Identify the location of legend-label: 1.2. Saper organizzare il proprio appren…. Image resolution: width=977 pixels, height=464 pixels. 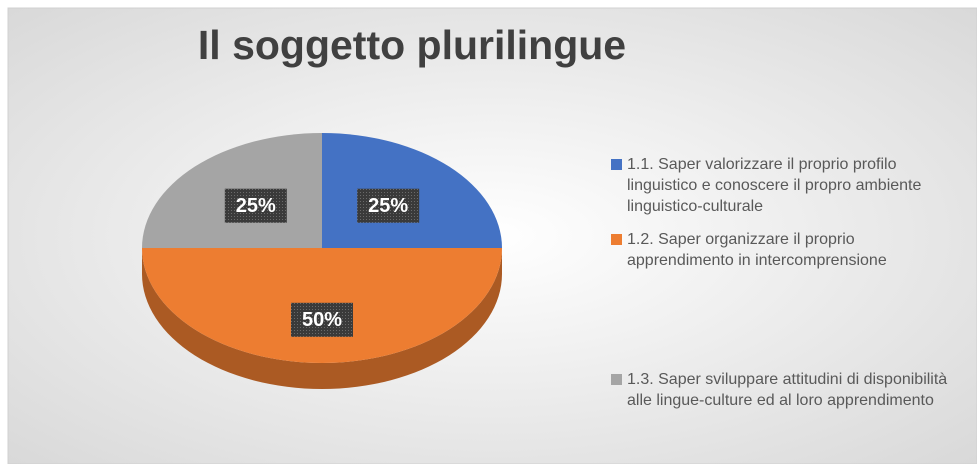
(757, 250).